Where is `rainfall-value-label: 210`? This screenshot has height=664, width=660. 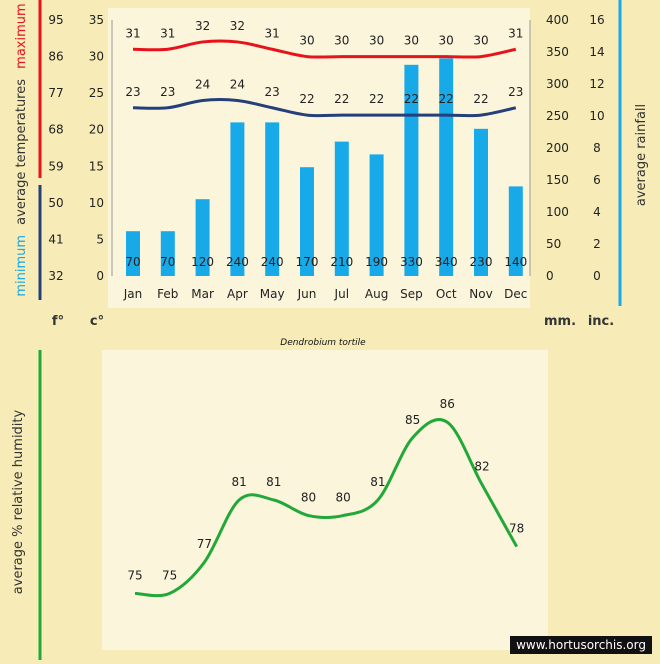 rainfall-value-label: 210 is located at coordinates (341, 262).